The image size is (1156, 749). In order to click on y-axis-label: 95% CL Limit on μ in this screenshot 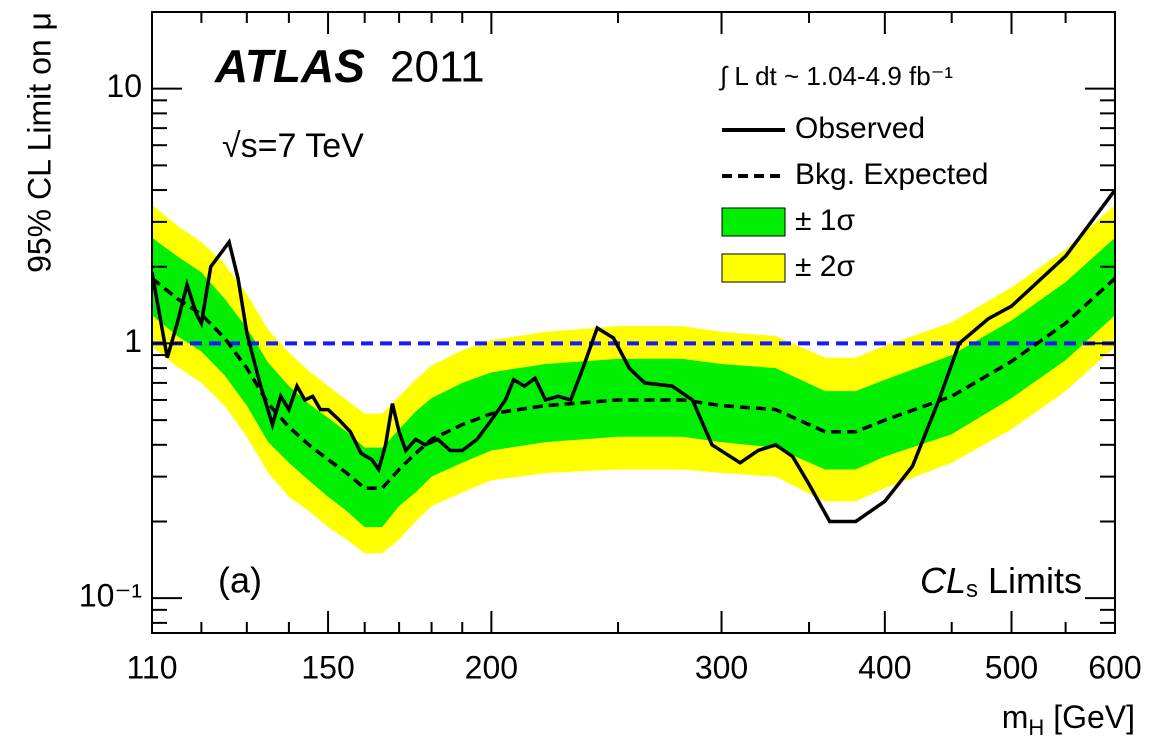, I will do `click(39, 142)`.